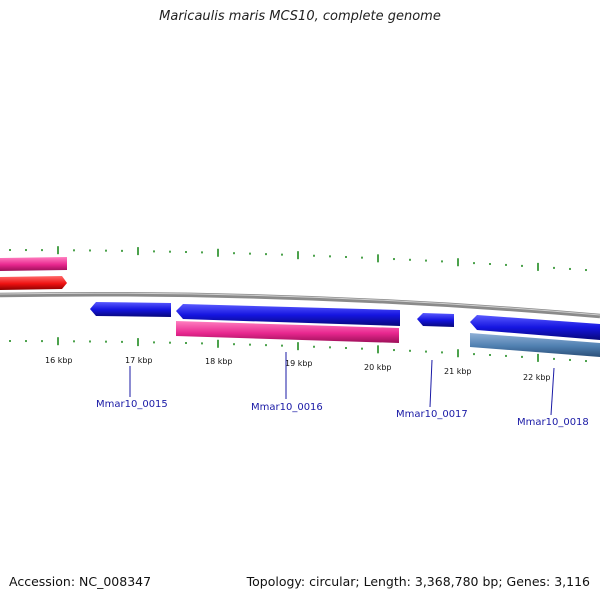 The height and width of the screenshot is (600, 600). Describe the element at coordinates (287, 407) in the screenshot. I see `gene-label-0016: Mmar10_0016` at that location.